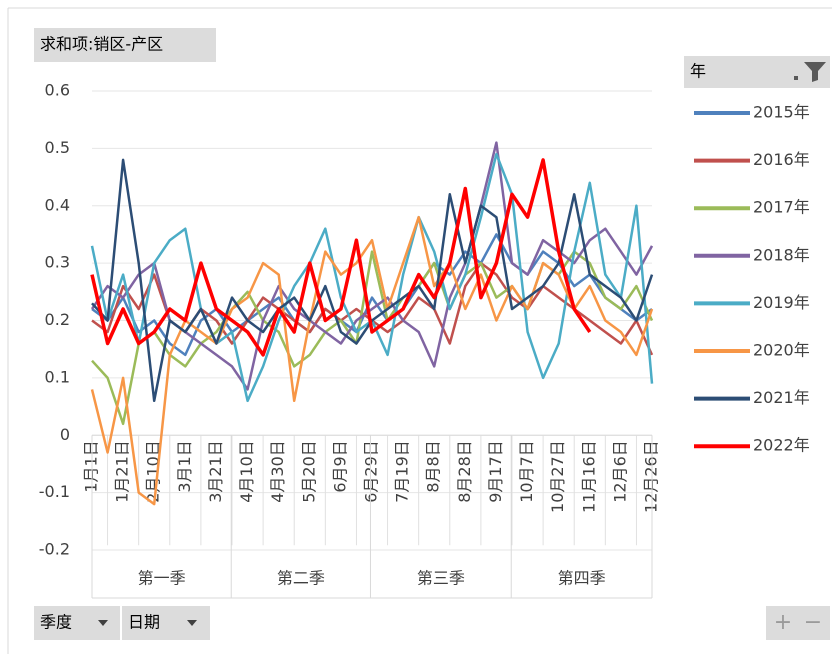  I want to click on x-tick-label: 10月7日, so click(526, 471).